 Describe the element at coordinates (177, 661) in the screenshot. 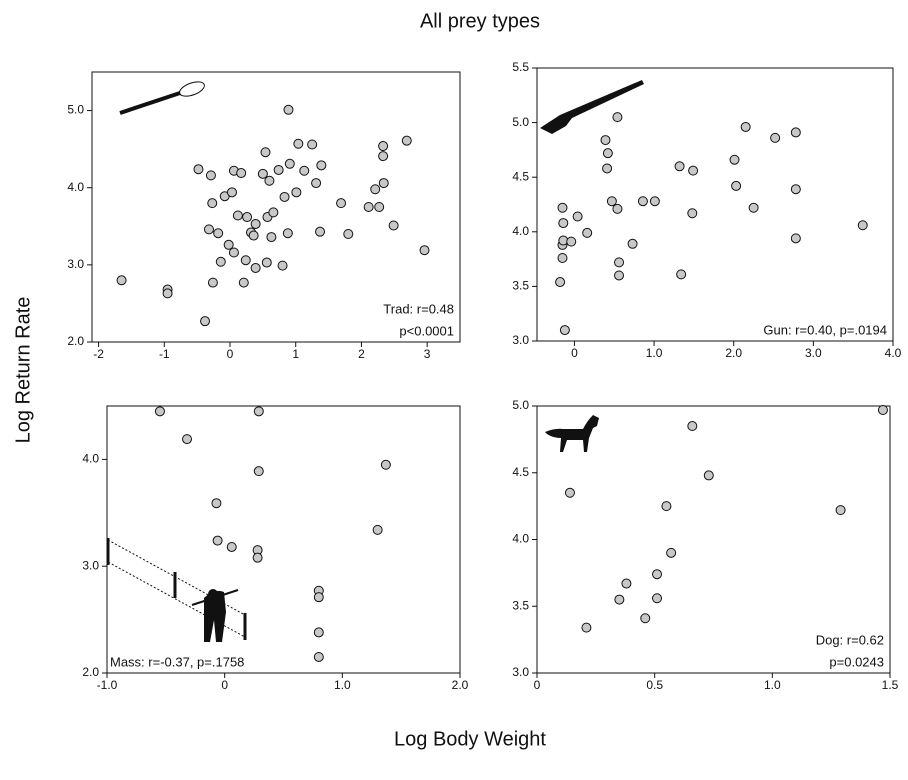

I see `annotation: Mass: r=-0.37, p=.1758` at that location.